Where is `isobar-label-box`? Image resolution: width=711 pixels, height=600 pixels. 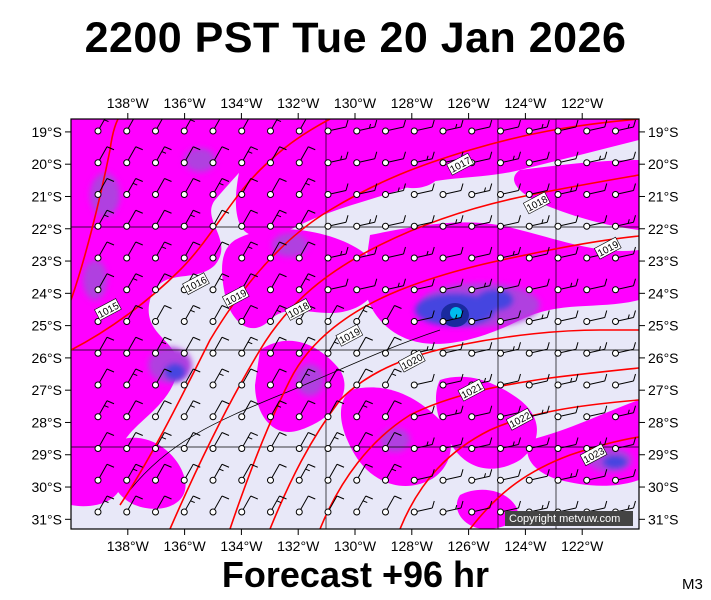 isobar-label-box is located at coordinates (108, 309).